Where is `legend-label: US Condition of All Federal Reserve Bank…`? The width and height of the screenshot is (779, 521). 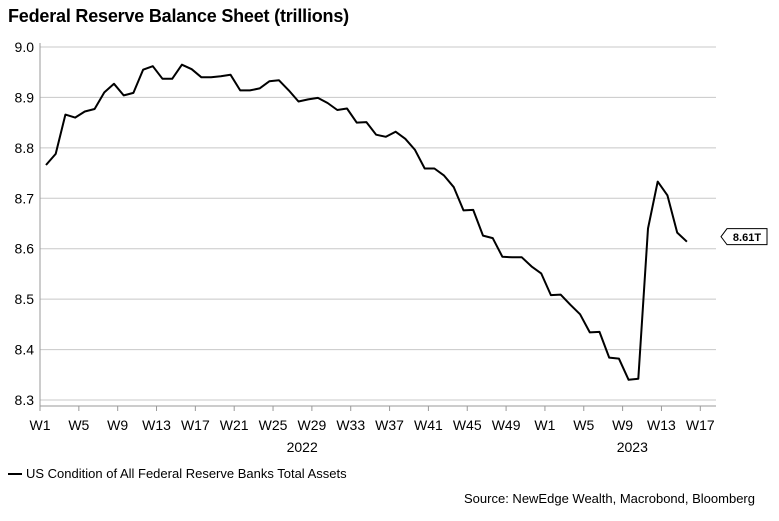 legend-label: US Condition of All Federal Reserve Bank… is located at coordinates (186, 473).